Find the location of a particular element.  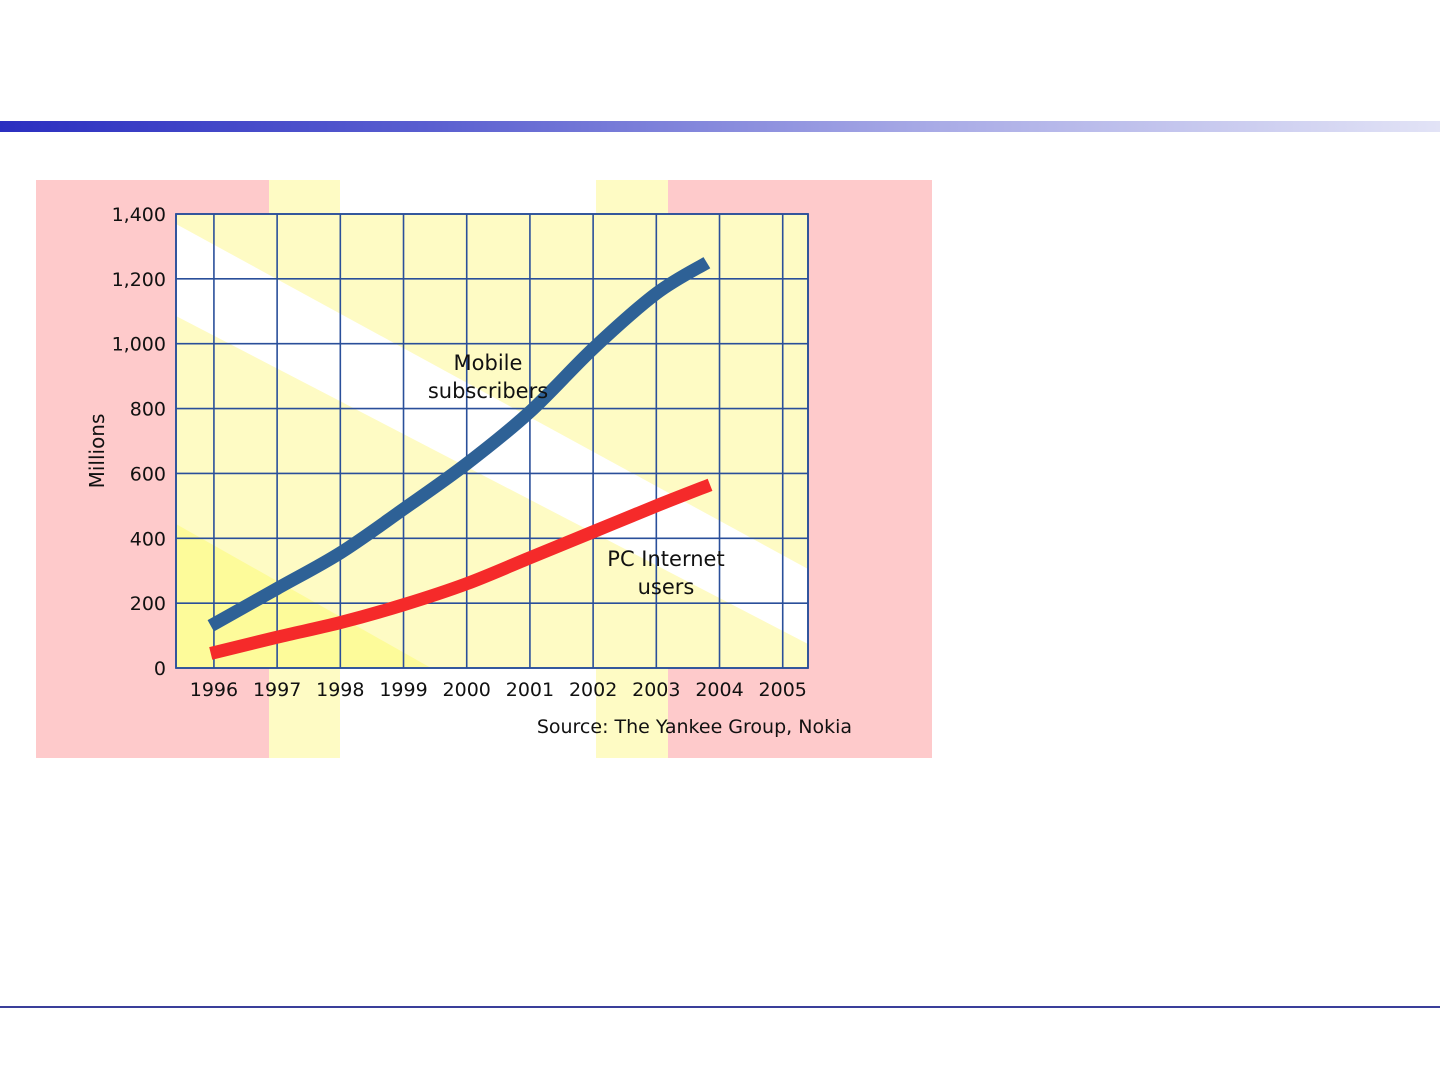

x-tick-label: 2000 is located at coordinates (467, 690).